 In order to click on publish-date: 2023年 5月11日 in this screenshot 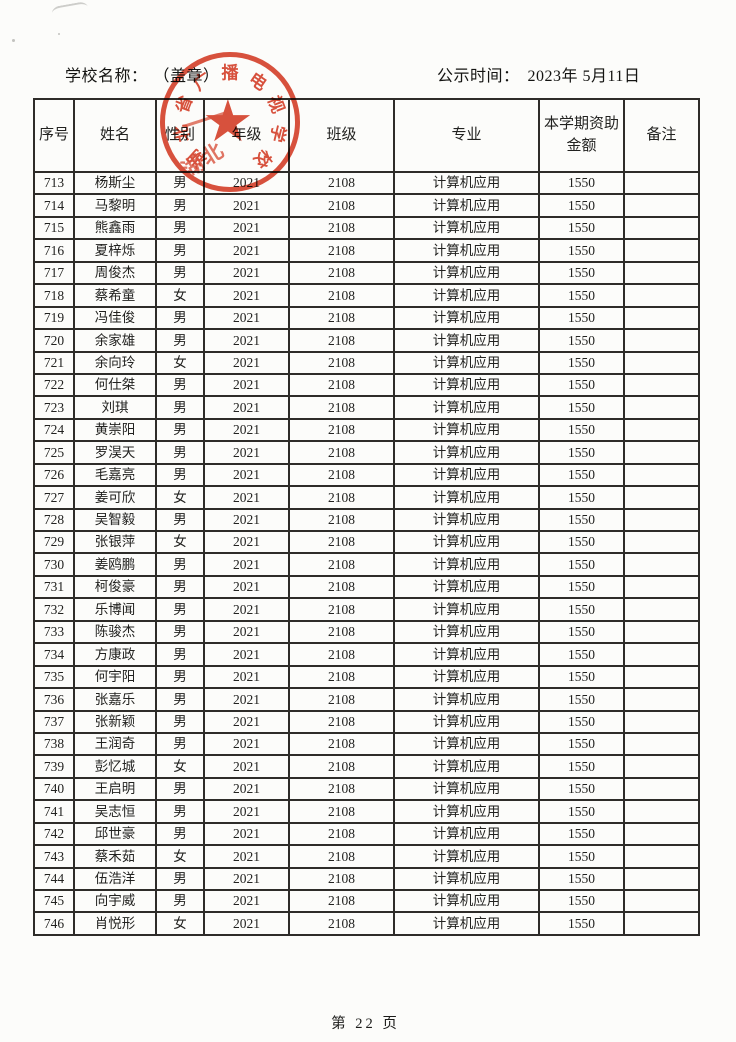, I will do `click(584, 76)`.